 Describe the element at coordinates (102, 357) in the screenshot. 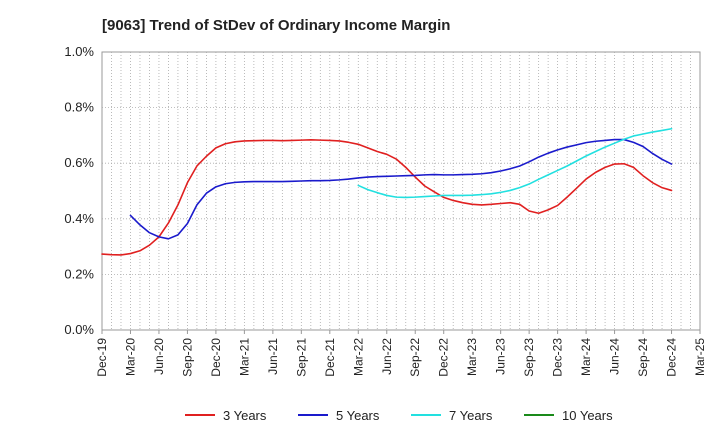

I see `x-tick-label: Dec-19` at that location.